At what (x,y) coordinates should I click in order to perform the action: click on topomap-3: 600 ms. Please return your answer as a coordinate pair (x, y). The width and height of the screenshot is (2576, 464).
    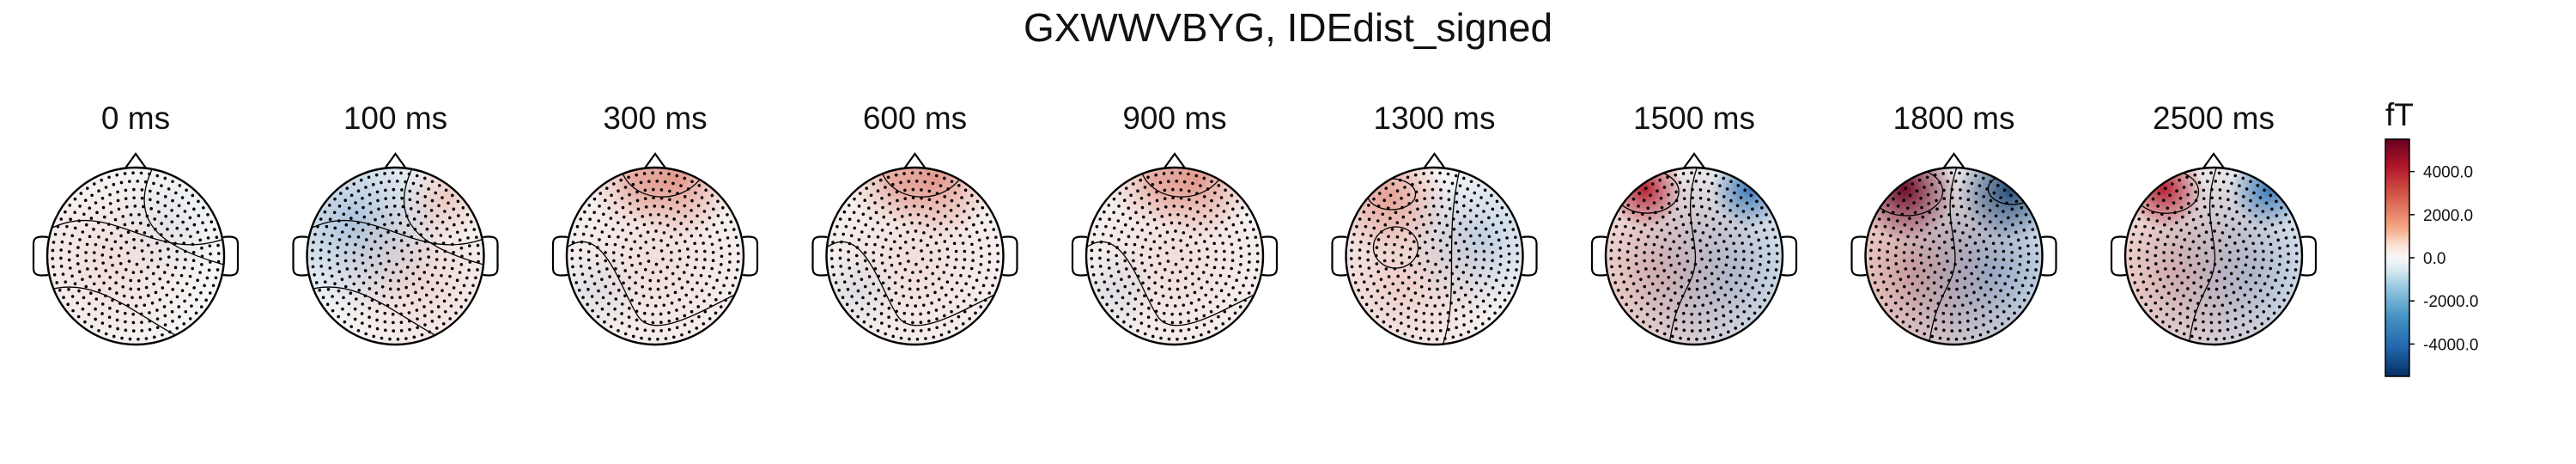
    Looking at the image, I should click on (914, 223).